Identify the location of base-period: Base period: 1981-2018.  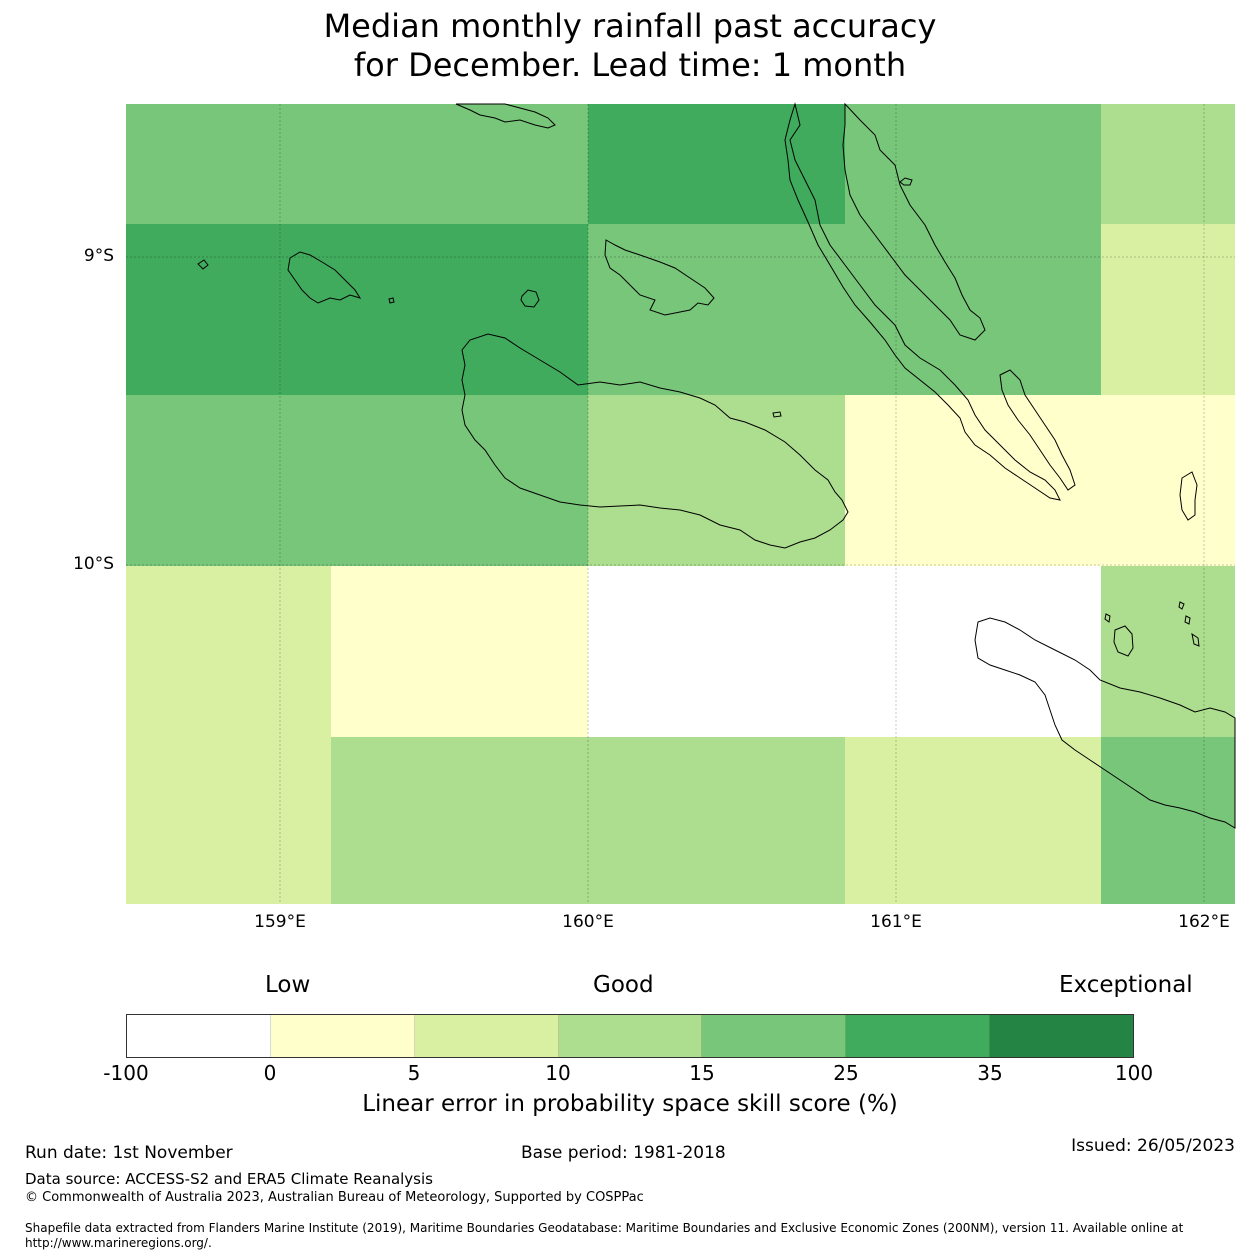
(623, 1153).